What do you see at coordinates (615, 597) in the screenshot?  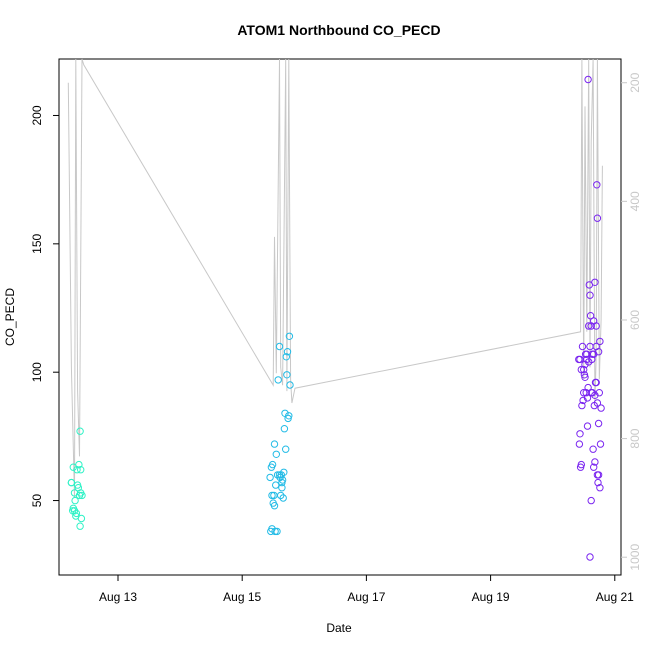 I see `x-tick-label: Aug 21` at bounding box center [615, 597].